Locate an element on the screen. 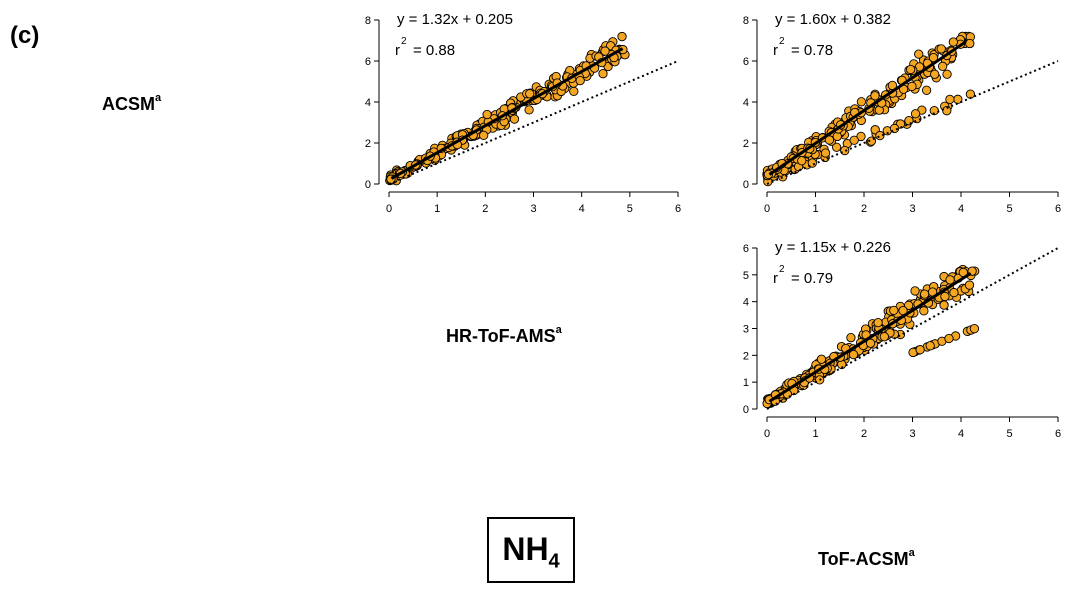 The height and width of the screenshot is (591, 1066). instrument-name: HR-ToF-AMS is located at coordinates (501, 336).